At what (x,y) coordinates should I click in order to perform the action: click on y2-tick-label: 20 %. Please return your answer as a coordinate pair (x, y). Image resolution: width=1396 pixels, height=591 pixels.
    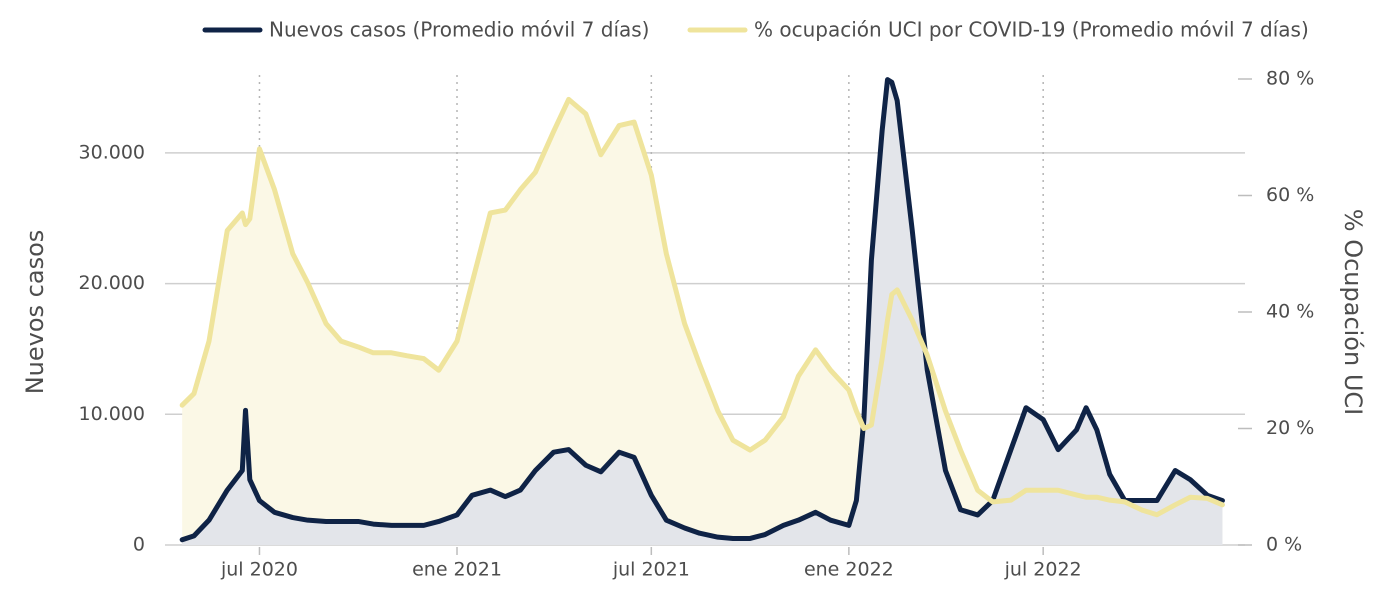
    Looking at the image, I should click on (1290, 428).